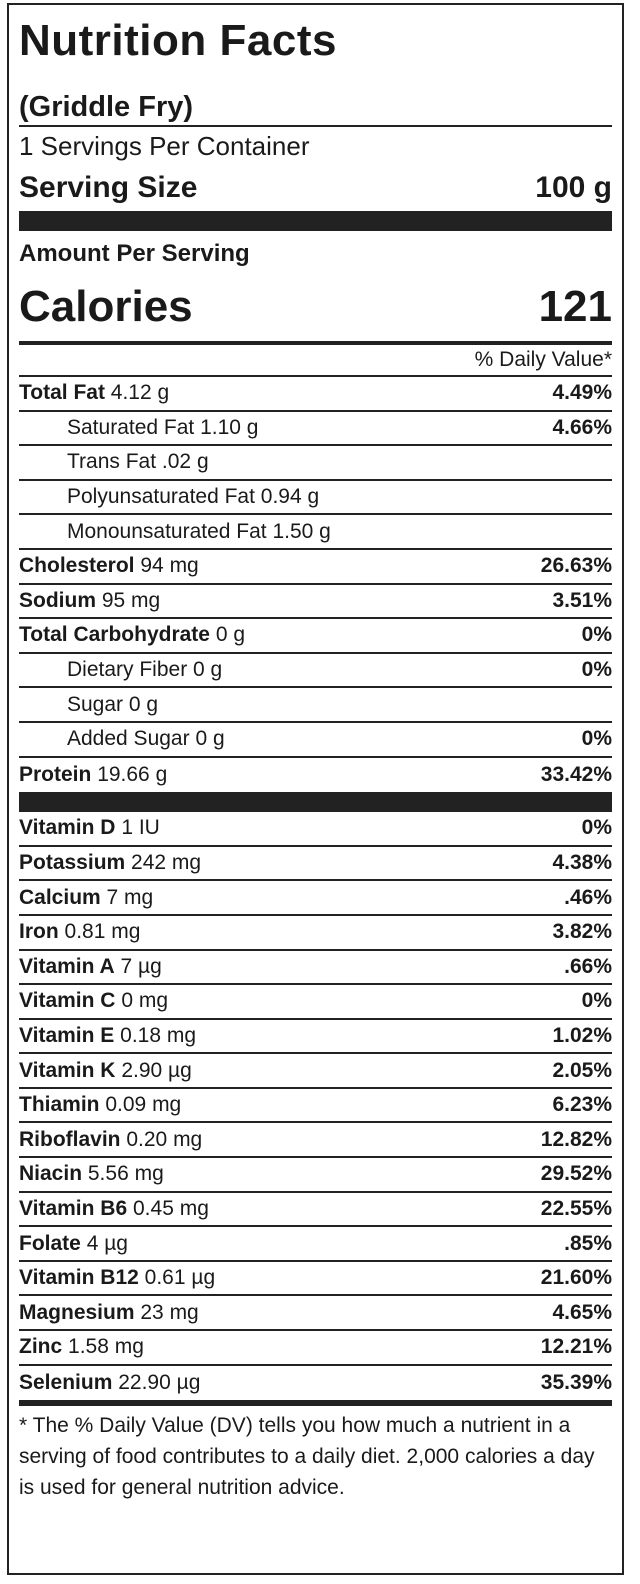 The width and height of the screenshot is (640, 1584). Describe the element at coordinates (94, 393) in the screenshot. I see `nutrient-name-cell: Total Fat 4.12 g` at that location.